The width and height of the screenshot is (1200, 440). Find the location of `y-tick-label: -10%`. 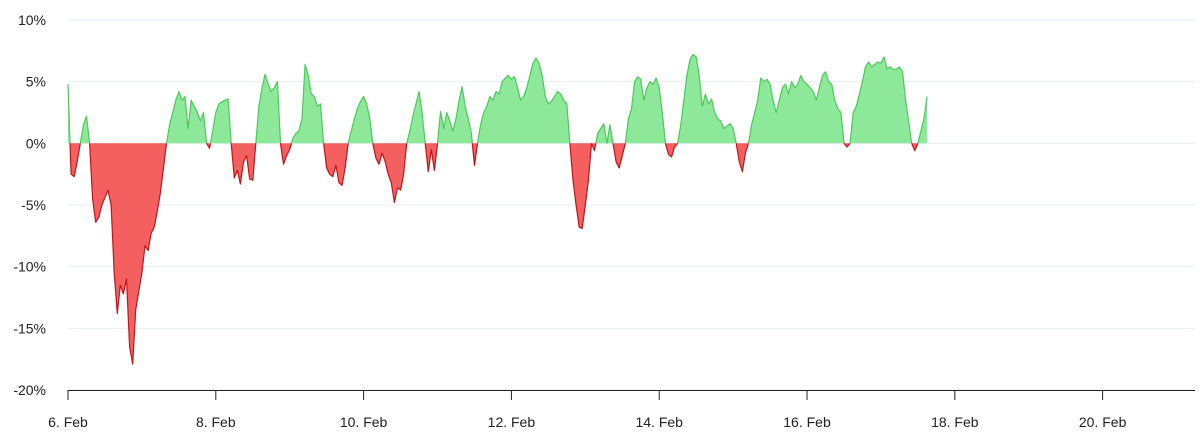

y-tick-label: -10% is located at coordinates (29, 267).